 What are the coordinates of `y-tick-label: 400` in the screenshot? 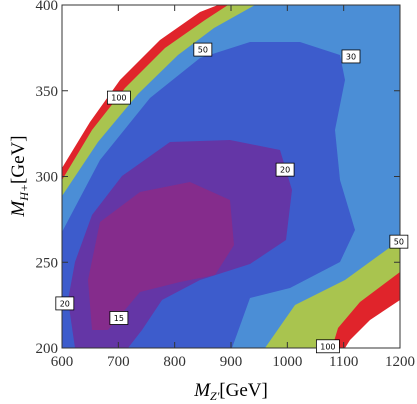 It's located at (47, 7).